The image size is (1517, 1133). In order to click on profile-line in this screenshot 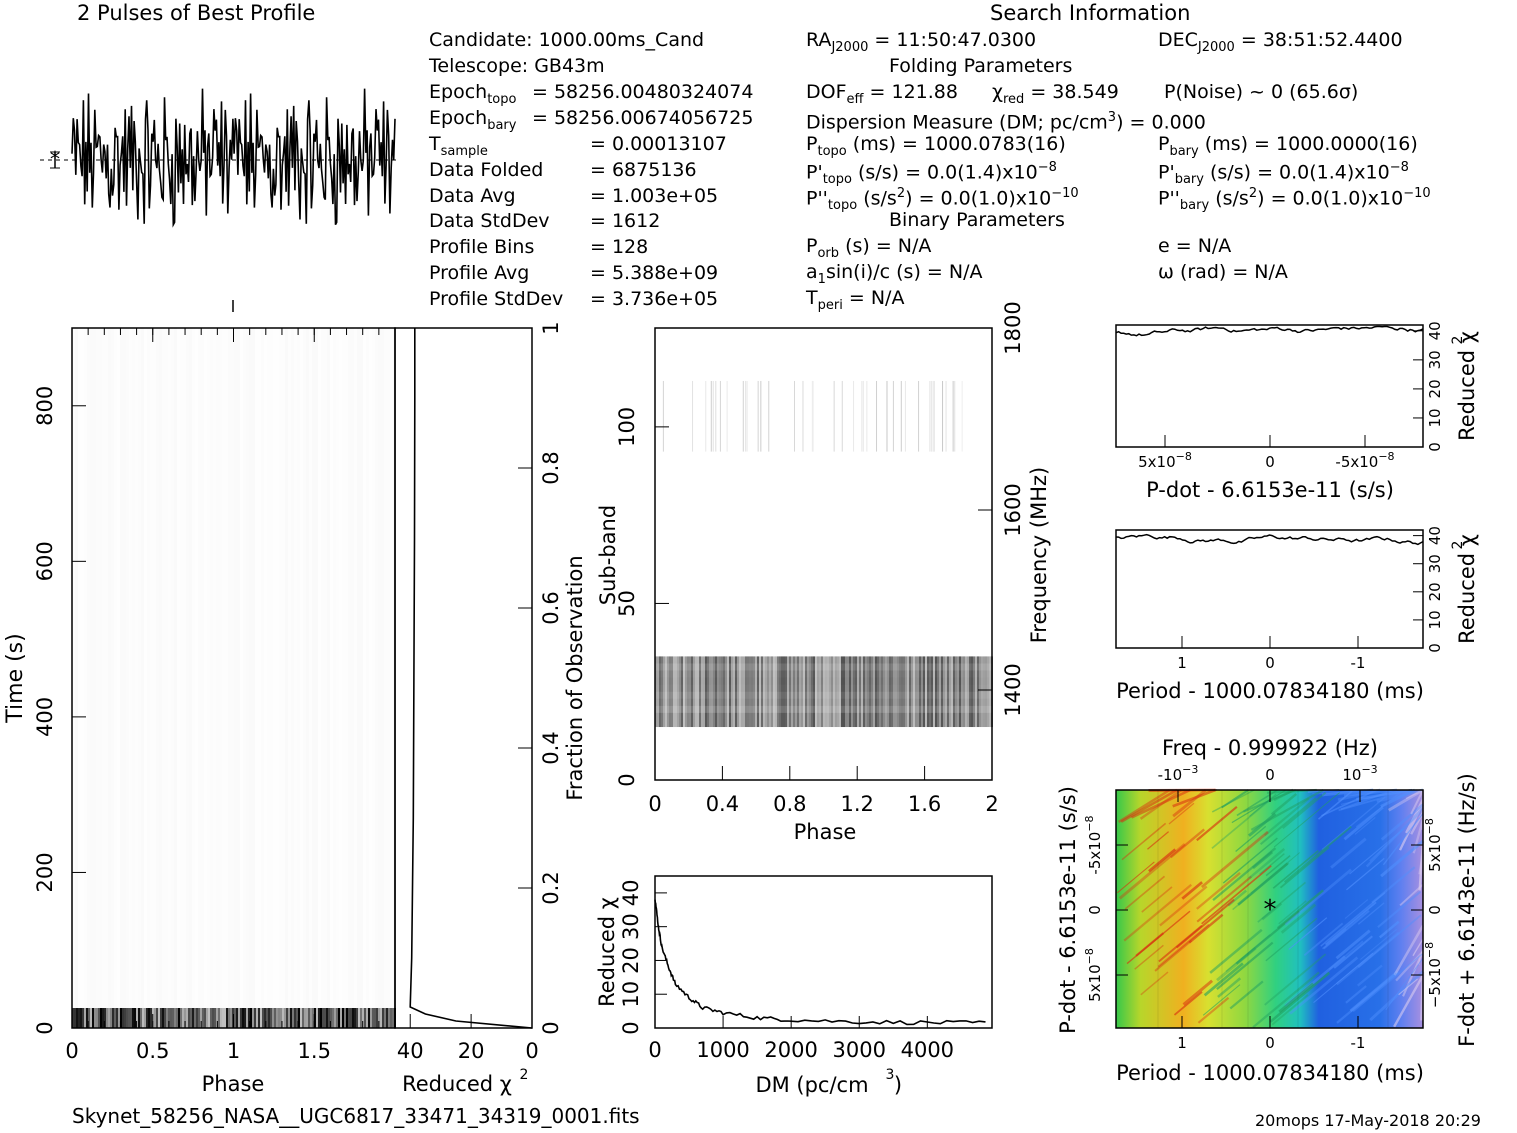, I will do `click(233, 158)`.